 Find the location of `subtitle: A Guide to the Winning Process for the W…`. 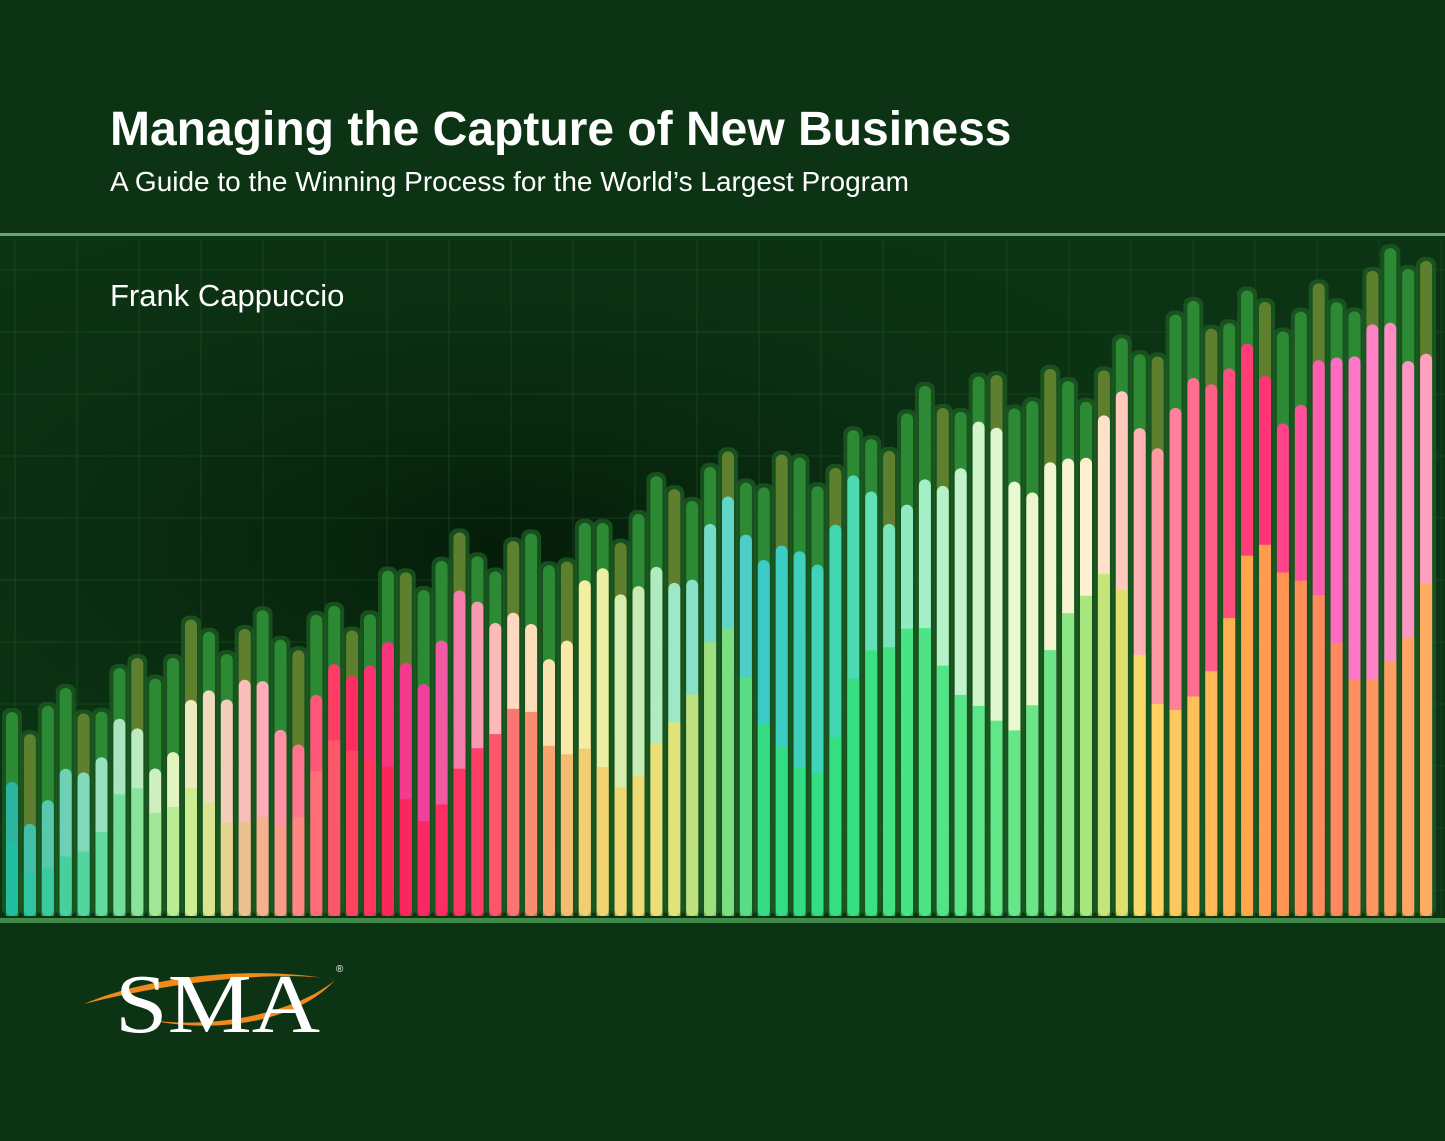

subtitle: A Guide to the Winning Process for the W… is located at coordinates (509, 181).